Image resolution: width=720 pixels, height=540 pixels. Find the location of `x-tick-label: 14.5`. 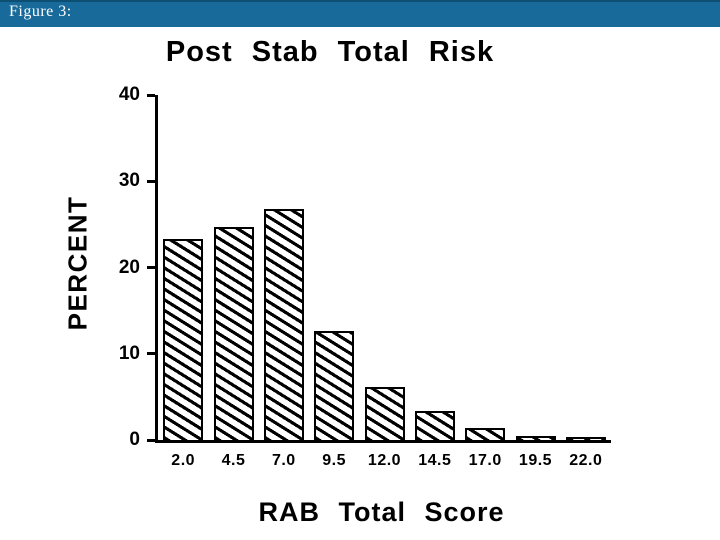

x-tick-label: 14.5 is located at coordinates (435, 460).